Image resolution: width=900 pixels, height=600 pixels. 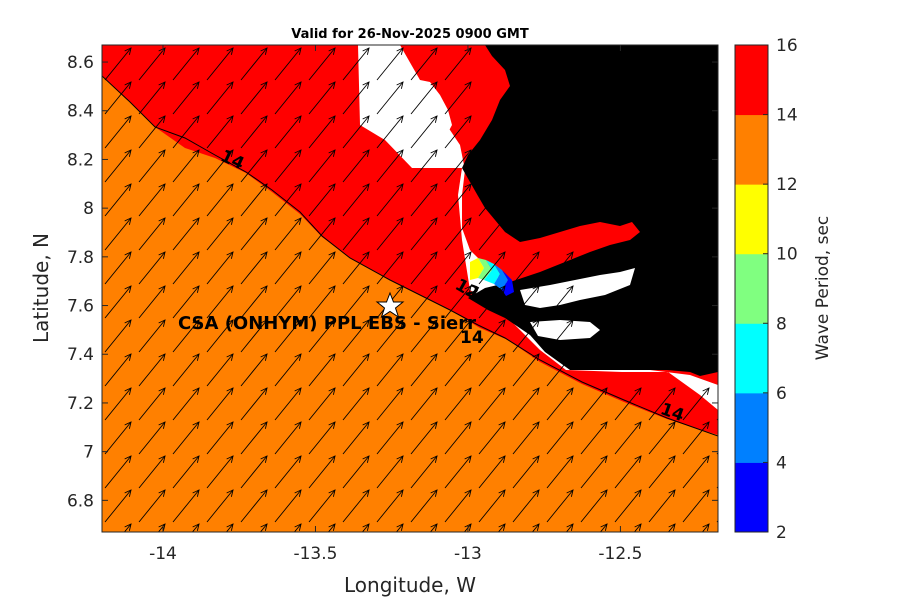 I want to click on x-tick-label: -13, so click(x=468, y=554).